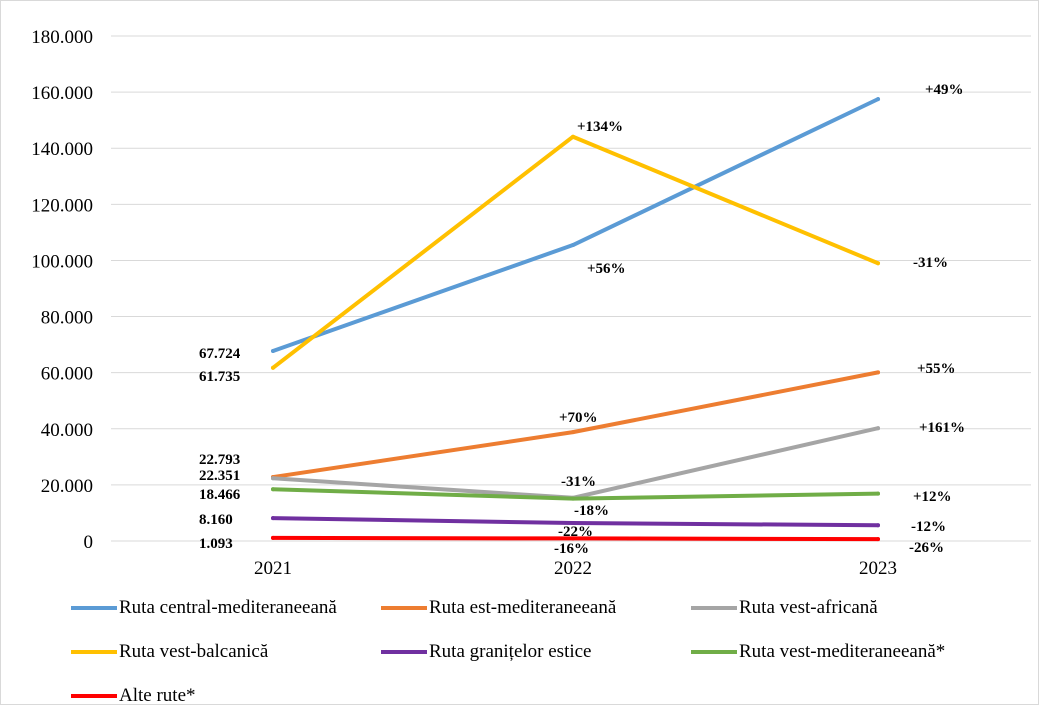 The width and height of the screenshot is (1039, 711). I want to click on data-label: -26%, so click(926, 548).